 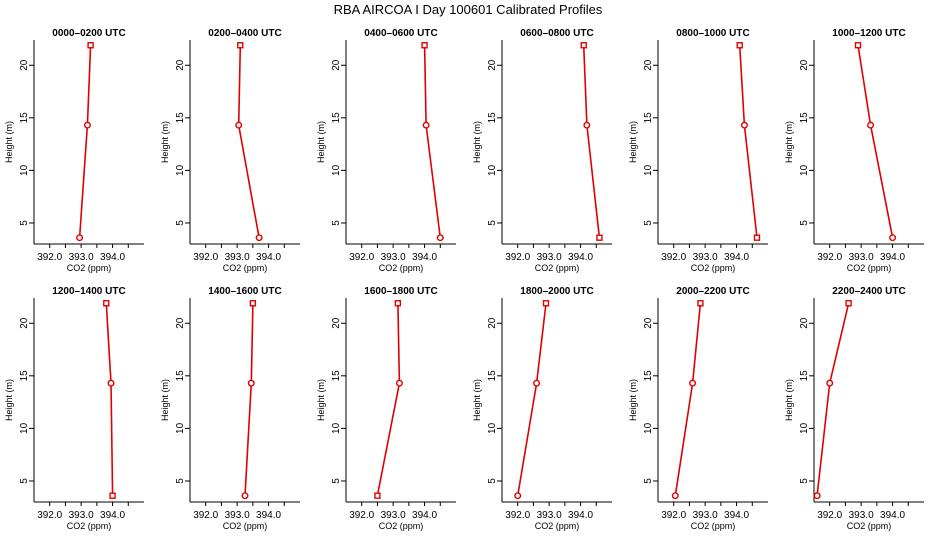 What do you see at coordinates (88, 291) in the screenshot?
I see `panel-title: 1200–1400 UTC` at bounding box center [88, 291].